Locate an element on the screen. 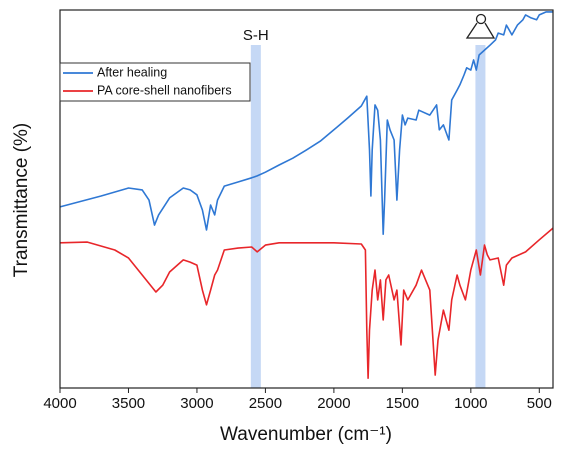 Image resolution: width=576 pixels, height=453 pixels. epoxide-icon is located at coordinates (480, 26).